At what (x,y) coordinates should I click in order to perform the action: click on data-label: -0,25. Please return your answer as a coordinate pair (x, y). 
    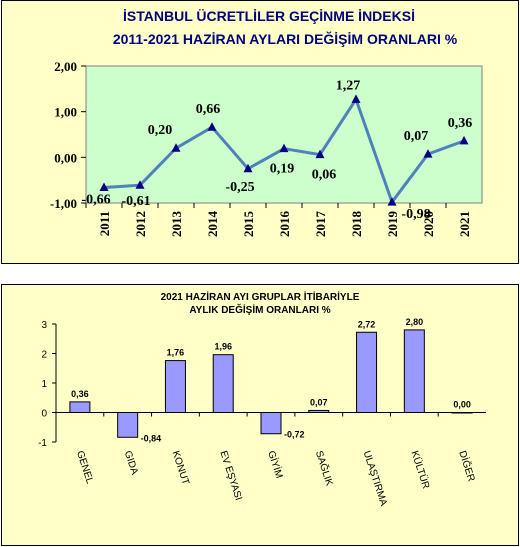
    Looking at the image, I should click on (239, 187).